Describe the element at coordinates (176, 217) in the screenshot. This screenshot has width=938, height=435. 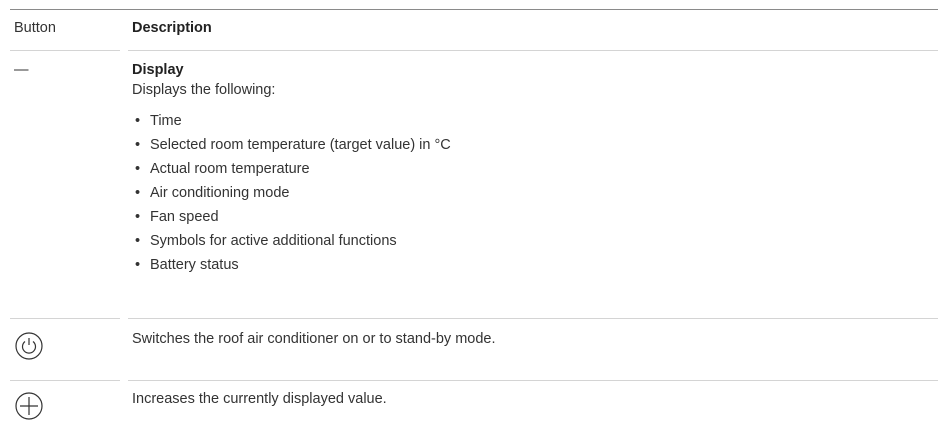
I see `list-item: Fan speed` at that location.